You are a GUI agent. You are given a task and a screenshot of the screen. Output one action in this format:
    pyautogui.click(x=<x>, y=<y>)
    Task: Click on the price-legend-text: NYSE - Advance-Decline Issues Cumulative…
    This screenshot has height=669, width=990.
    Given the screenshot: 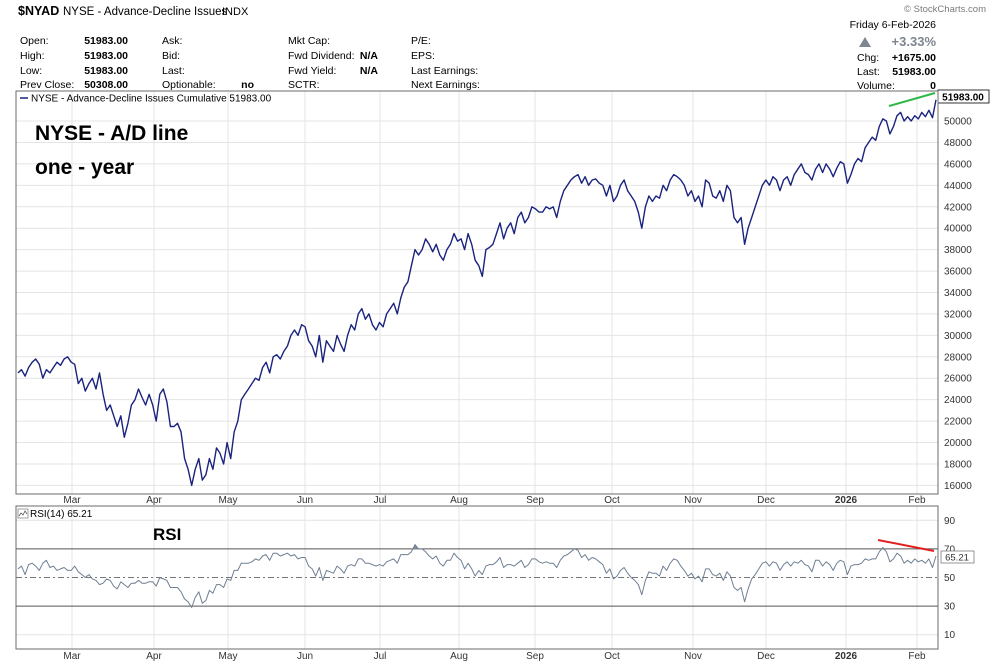 What is the action you would take?
    pyautogui.click(x=151, y=99)
    